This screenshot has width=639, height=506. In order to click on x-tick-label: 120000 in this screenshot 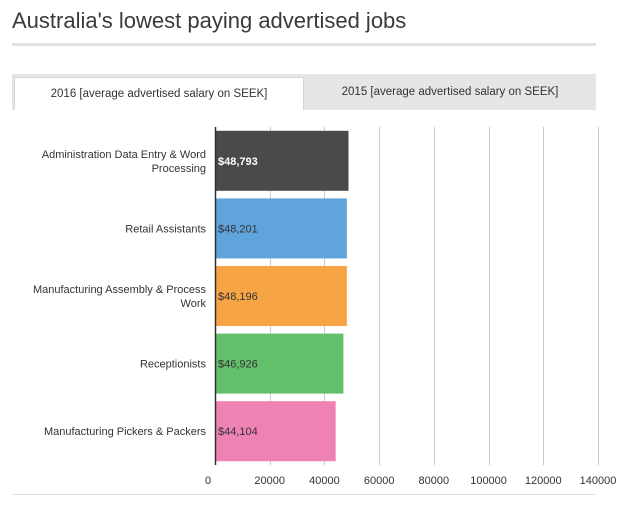, I will do `click(543, 481)`.